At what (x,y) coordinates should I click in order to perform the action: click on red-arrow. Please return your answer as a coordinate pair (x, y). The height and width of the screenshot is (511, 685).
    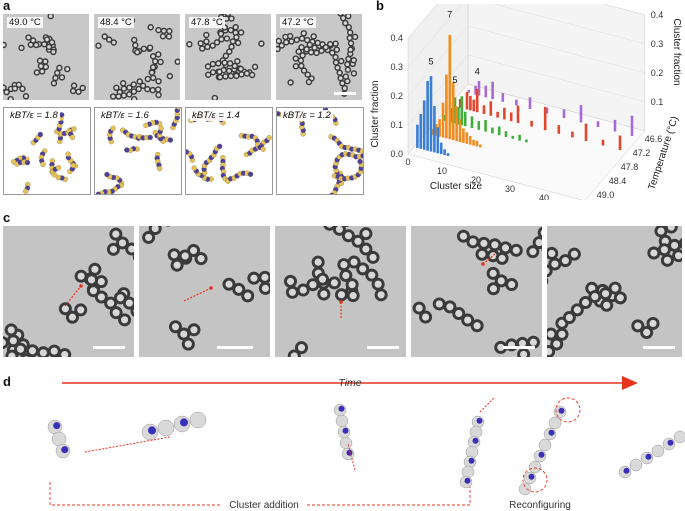
    Looking at the image, I should click on (351, 457).